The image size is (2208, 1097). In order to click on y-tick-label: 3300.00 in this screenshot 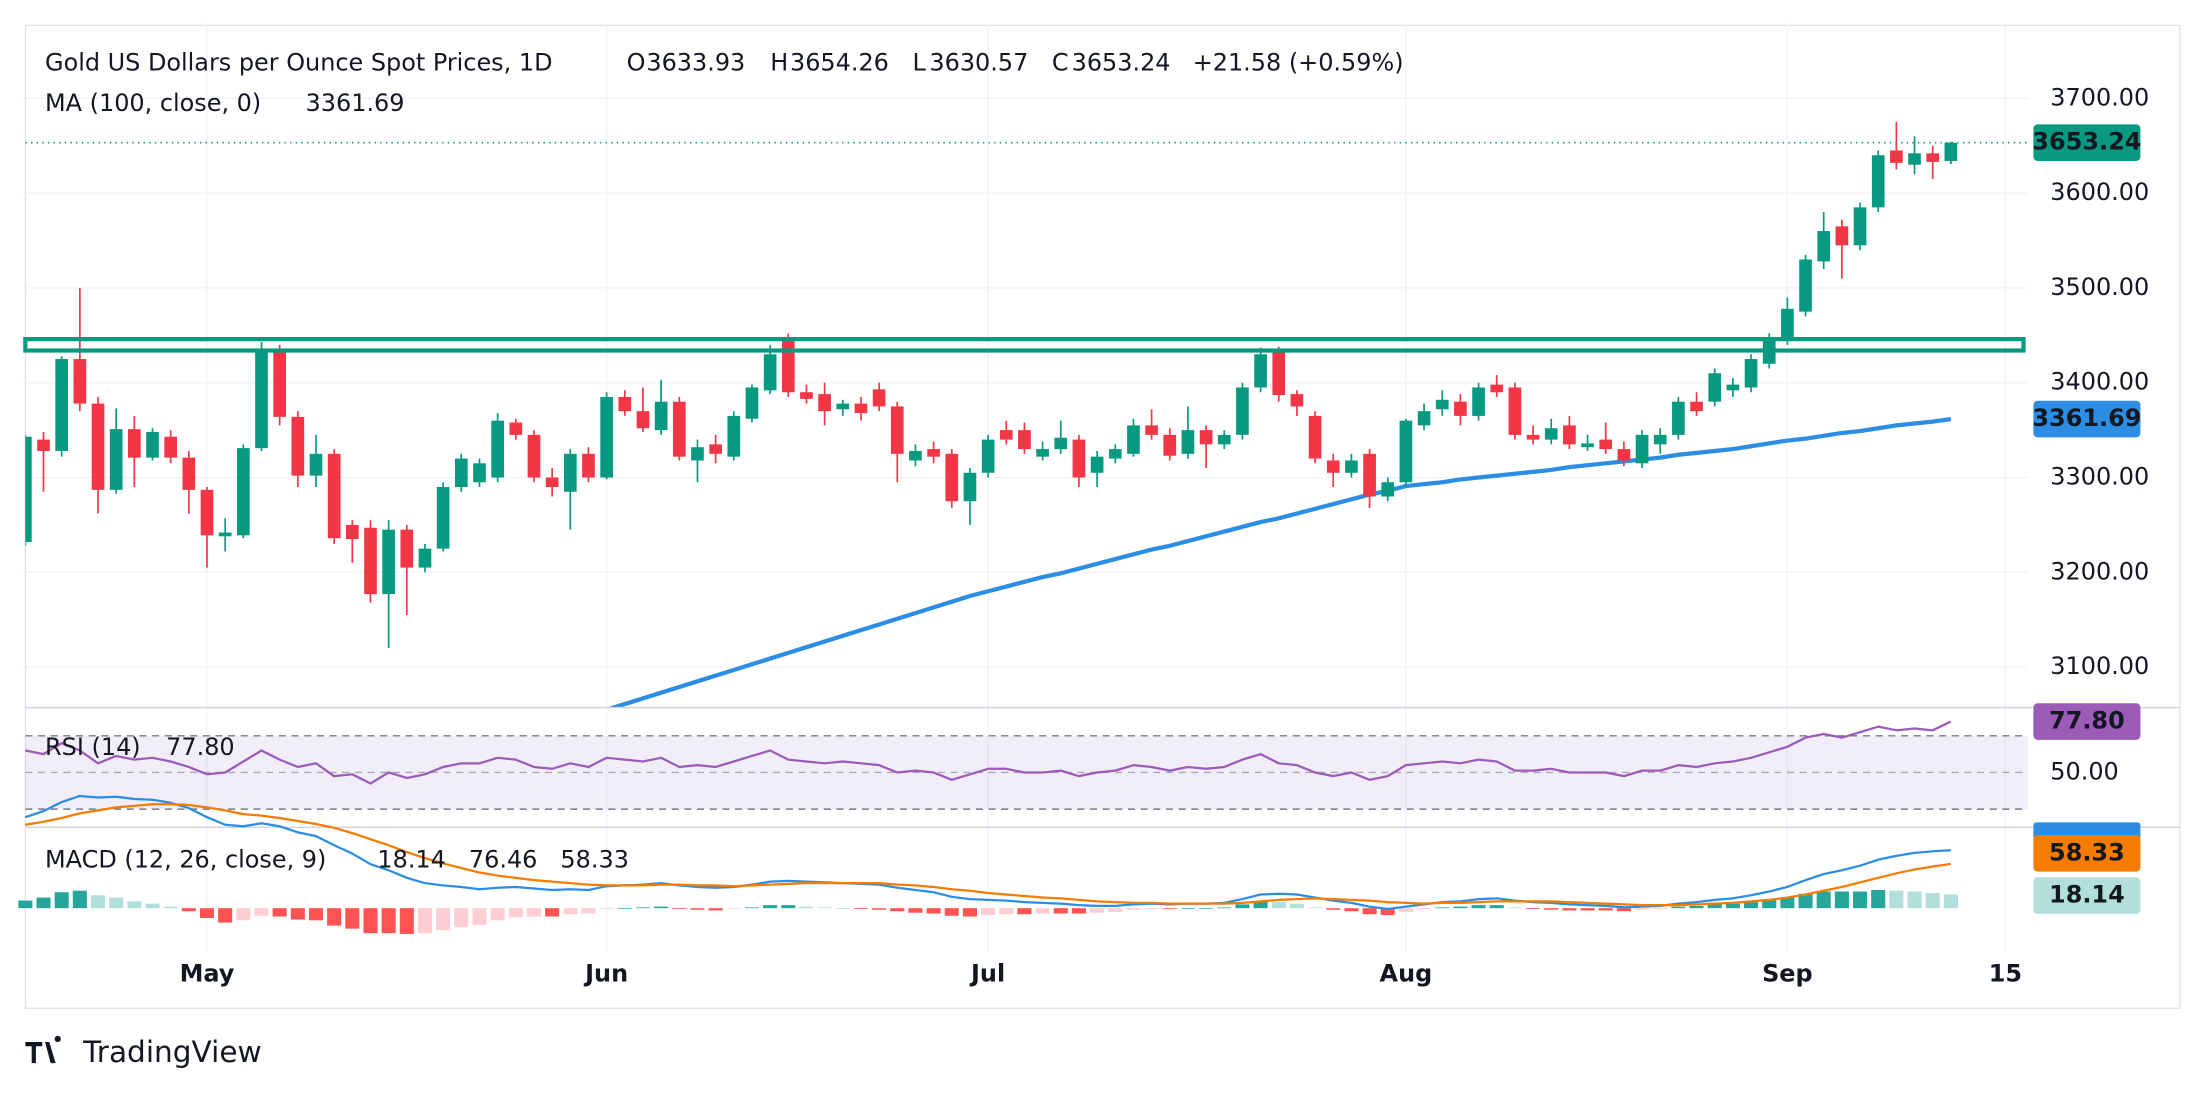, I will do `click(2099, 477)`.